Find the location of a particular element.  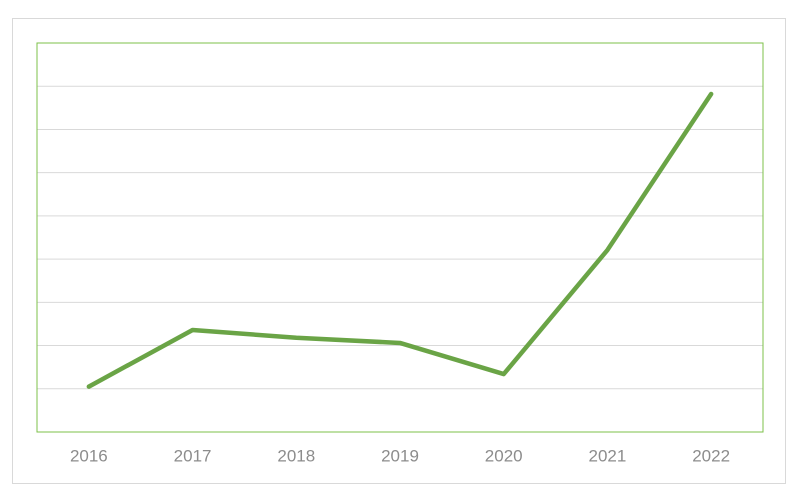

x-tick-label: 2017 is located at coordinates (193, 455).